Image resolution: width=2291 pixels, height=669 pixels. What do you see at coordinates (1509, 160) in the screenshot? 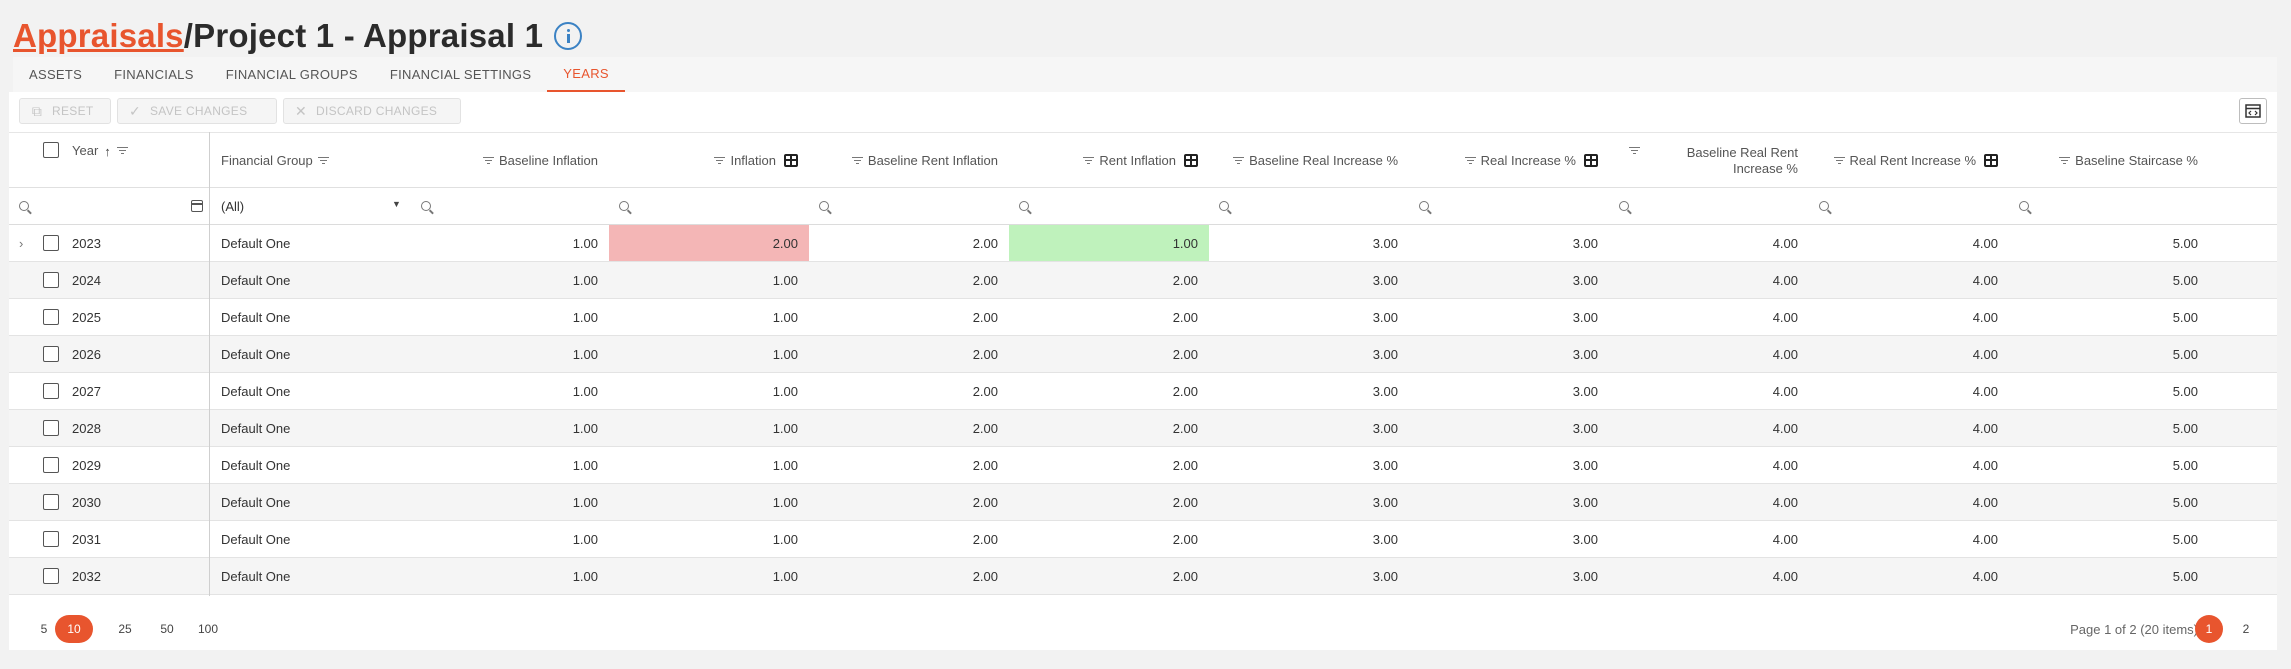
I see `header-col-7: Real Increase %` at bounding box center [1509, 160].